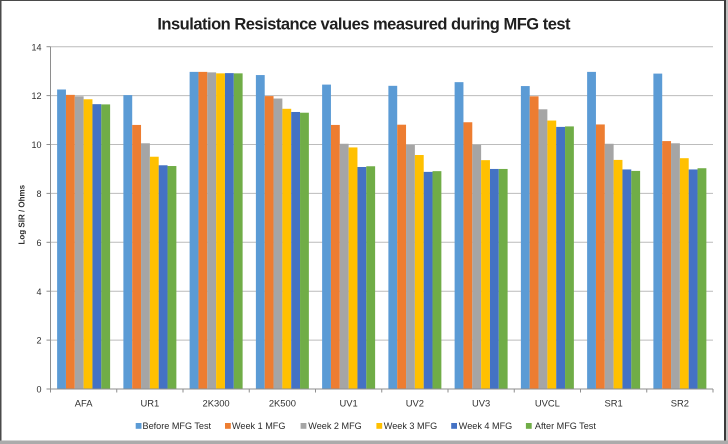  Describe the element at coordinates (38, 194) in the screenshot. I see `svg-text: 8` at that location.